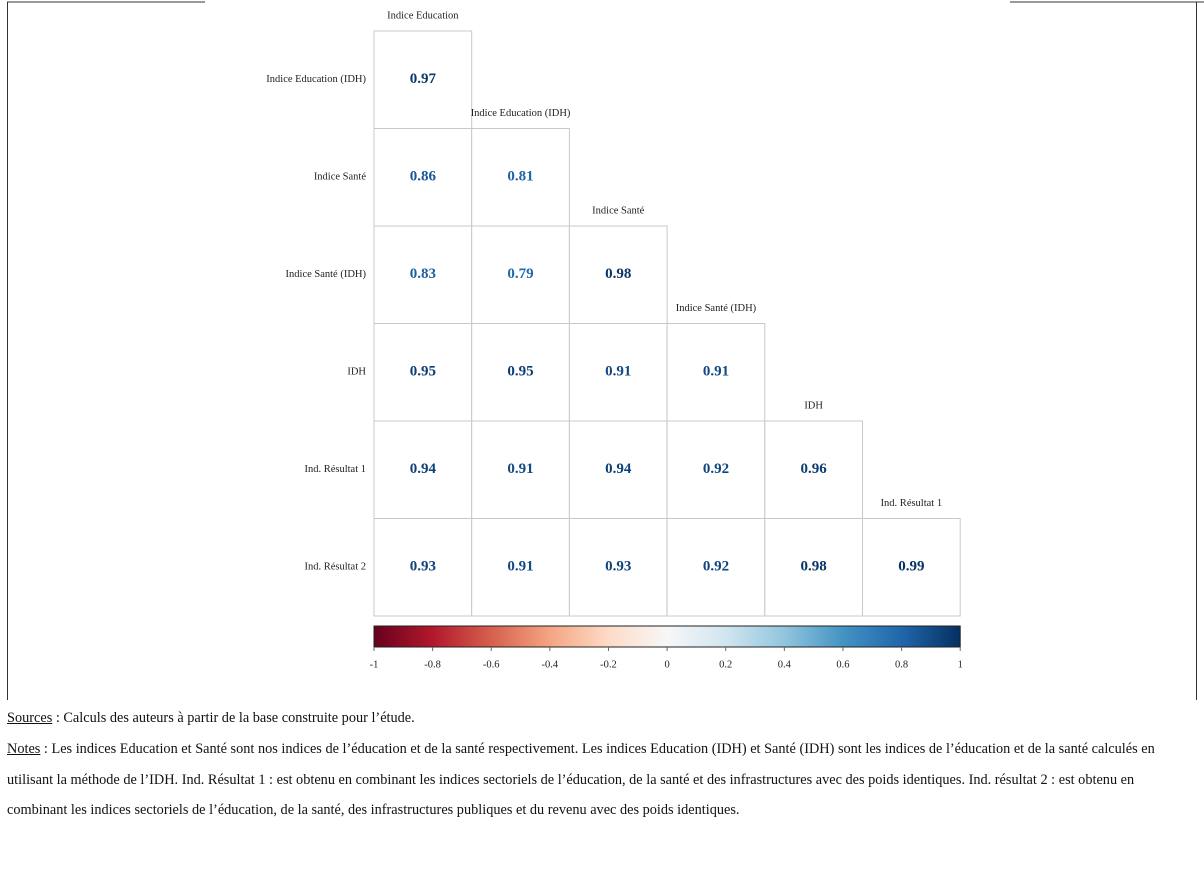 This screenshot has height=872, width=1204. I want to click on cell-value: 0.79, so click(520, 274).